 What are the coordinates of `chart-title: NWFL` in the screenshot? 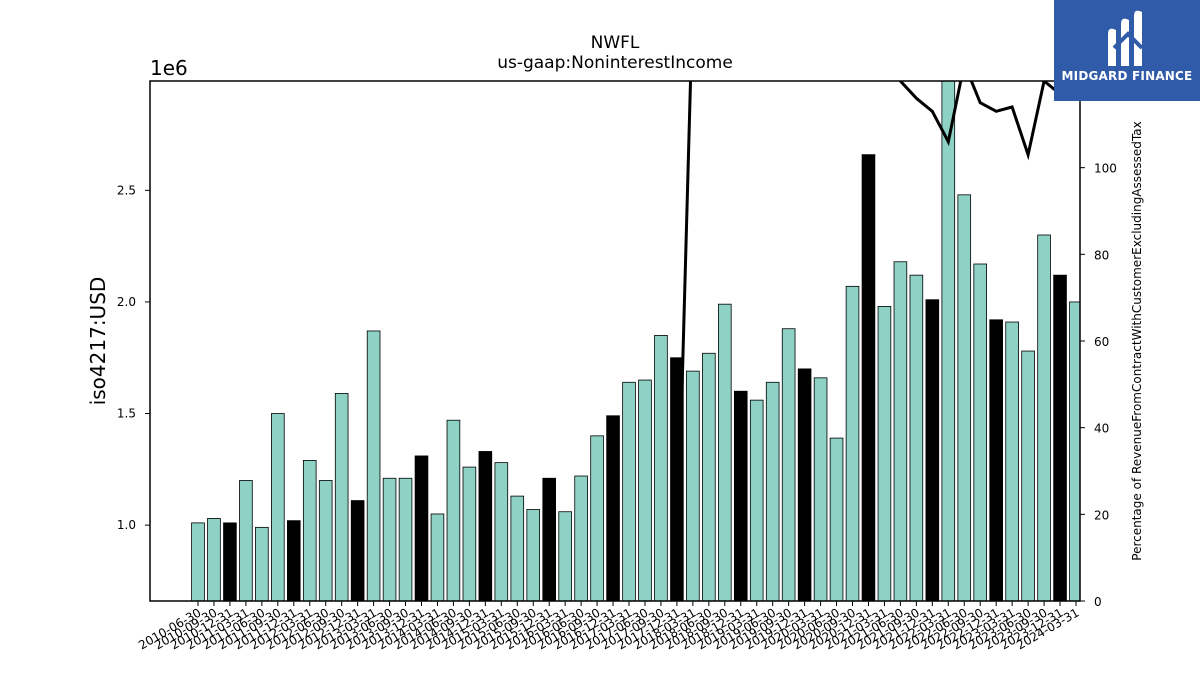 It's located at (615, 43).